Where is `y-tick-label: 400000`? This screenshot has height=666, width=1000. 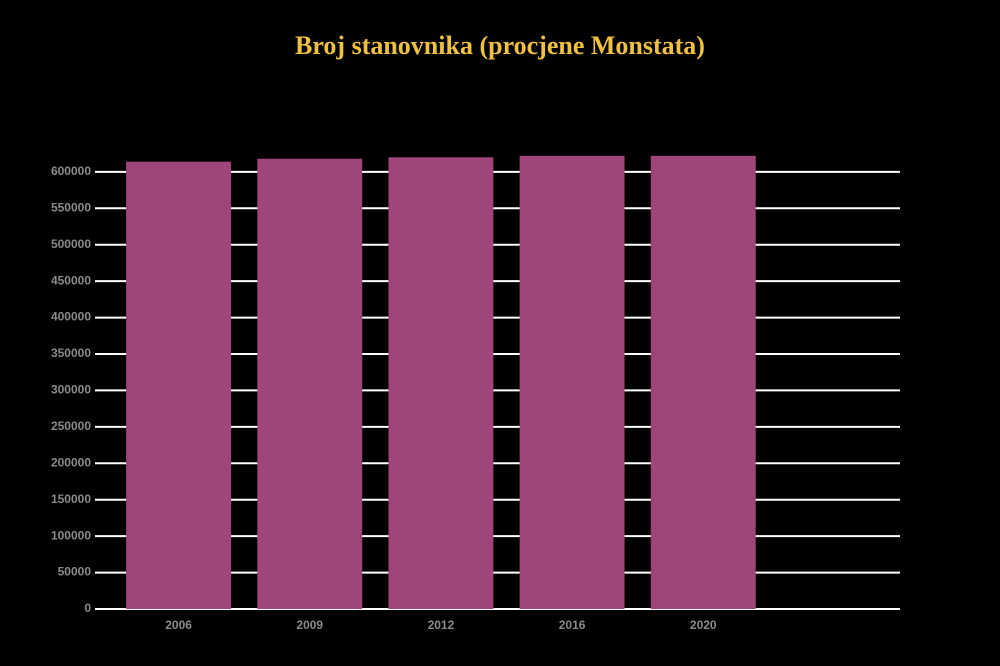 y-tick-label: 400000 is located at coordinates (71, 317).